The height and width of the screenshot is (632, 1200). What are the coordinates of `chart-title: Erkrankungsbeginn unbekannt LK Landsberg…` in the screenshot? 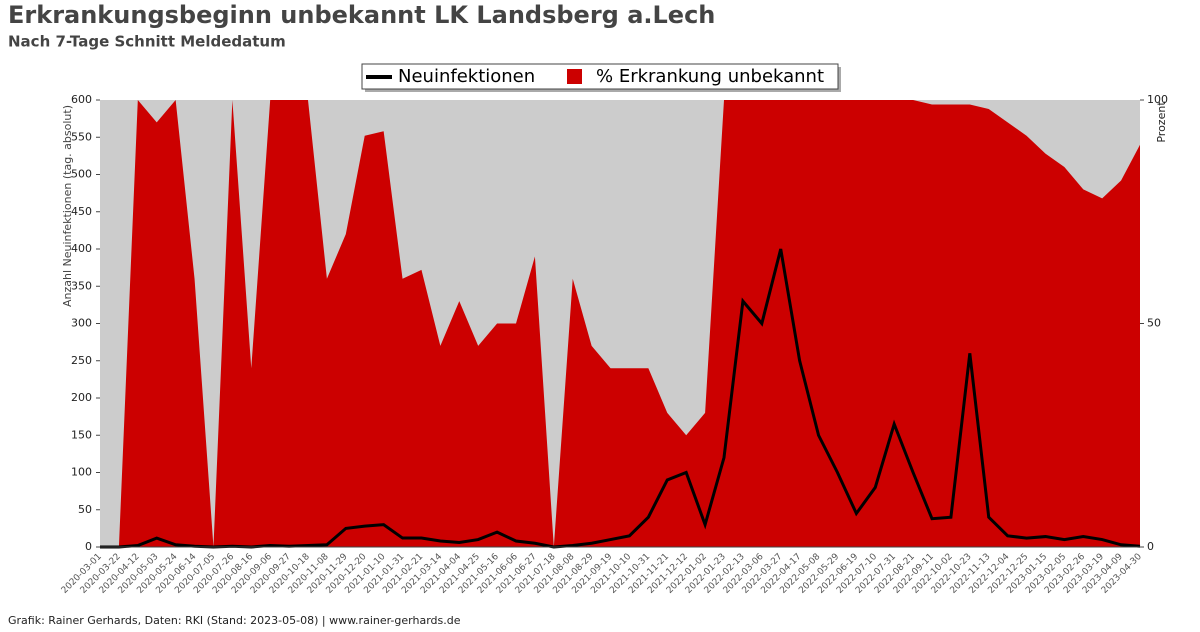 It's located at (361, 15).